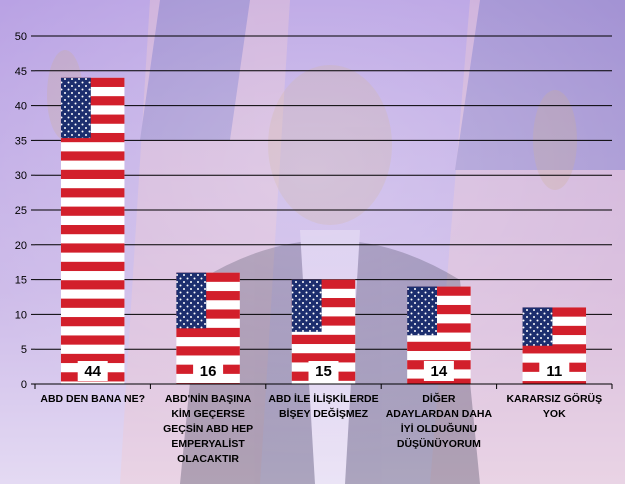  Describe the element at coordinates (439, 428) in the screenshot. I see `x-tick-label-line: İYİ OLDUĞUNU` at that location.